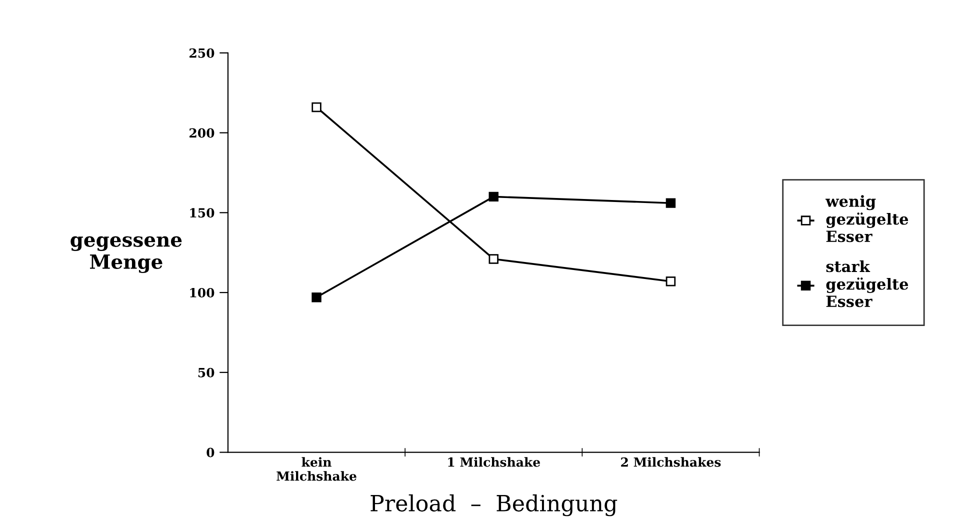 Image resolution: width=966 pixels, height=529 pixels. What do you see at coordinates (126, 255) in the screenshot?
I see `y-axis-title: gegessene Menge` at bounding box center [126, 255].